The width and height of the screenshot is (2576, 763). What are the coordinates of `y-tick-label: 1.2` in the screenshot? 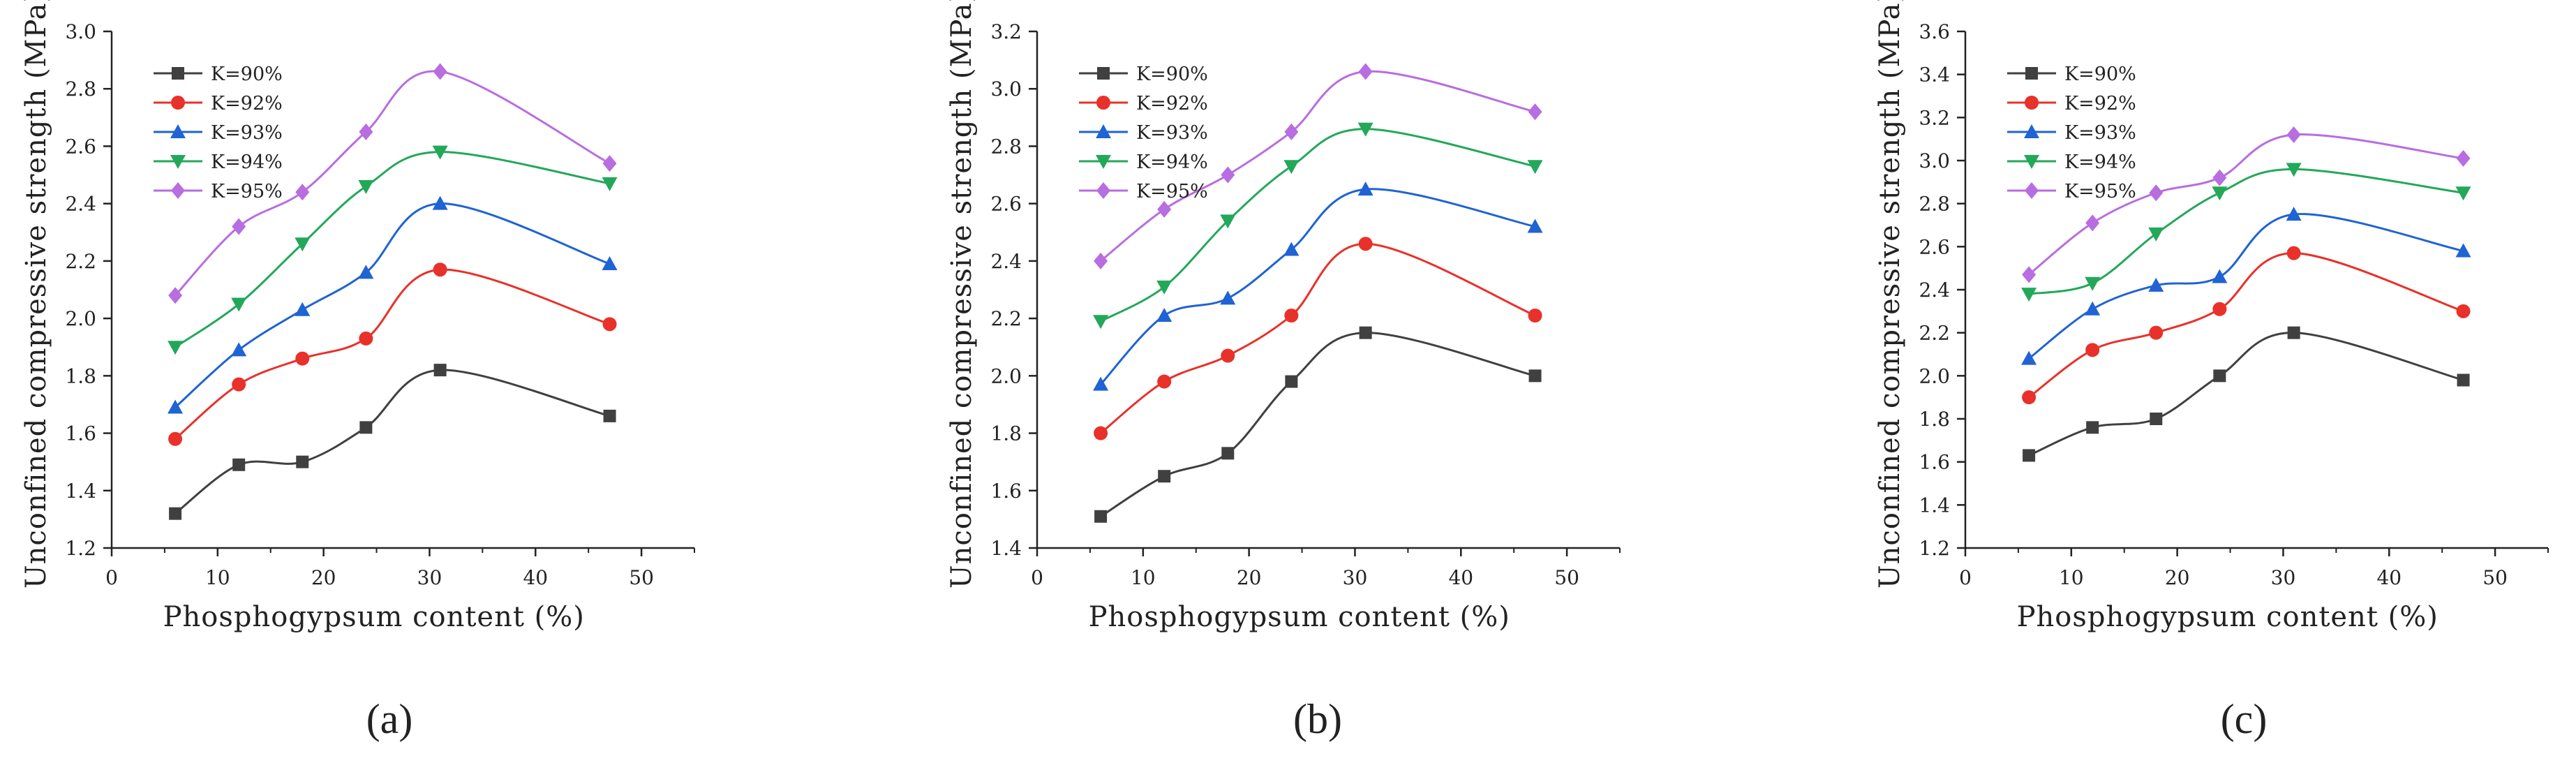 It's located at (1934, 549).